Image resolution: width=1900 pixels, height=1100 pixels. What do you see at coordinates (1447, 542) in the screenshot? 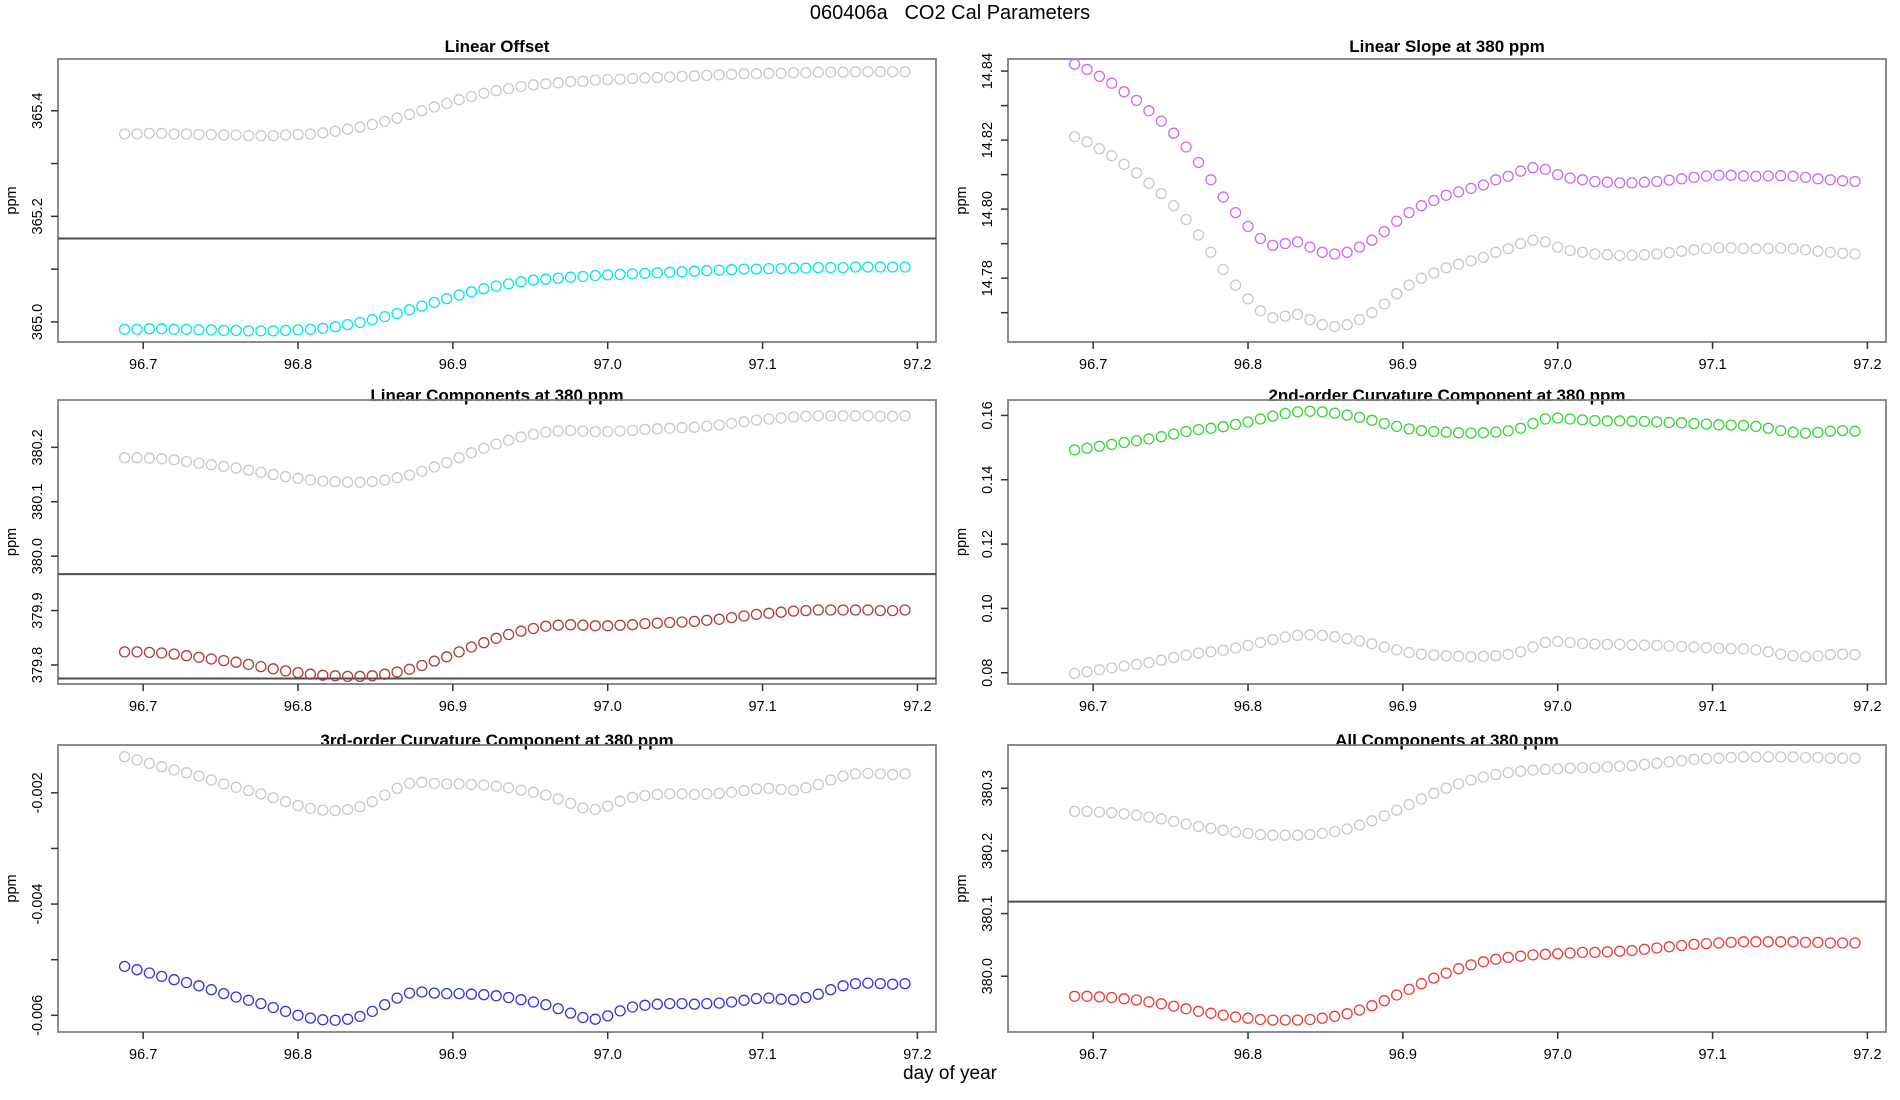
I see `plot-box` at bounding box center [1447, 542].